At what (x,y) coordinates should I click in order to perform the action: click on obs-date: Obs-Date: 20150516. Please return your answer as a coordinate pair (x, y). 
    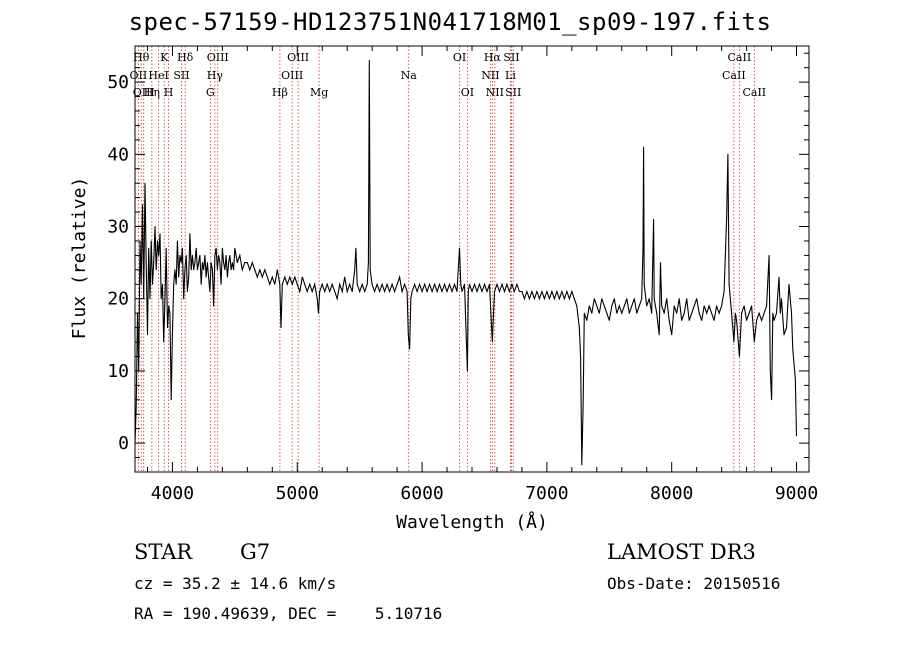
    Looking at the image, I should click on (694, 583).